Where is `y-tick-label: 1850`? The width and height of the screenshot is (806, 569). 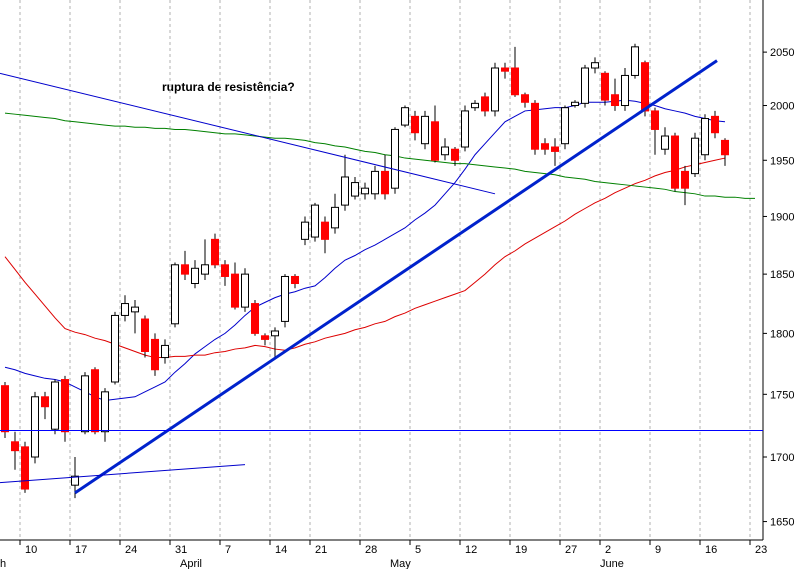
y-tick-label: 1850 is located at coordinates (782, 275).